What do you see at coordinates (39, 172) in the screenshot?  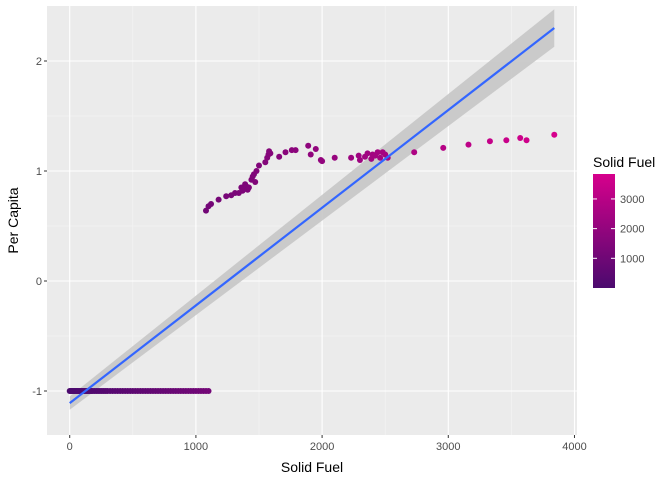 I see `y-tick-label: 1` at bounding box center [39, 172].